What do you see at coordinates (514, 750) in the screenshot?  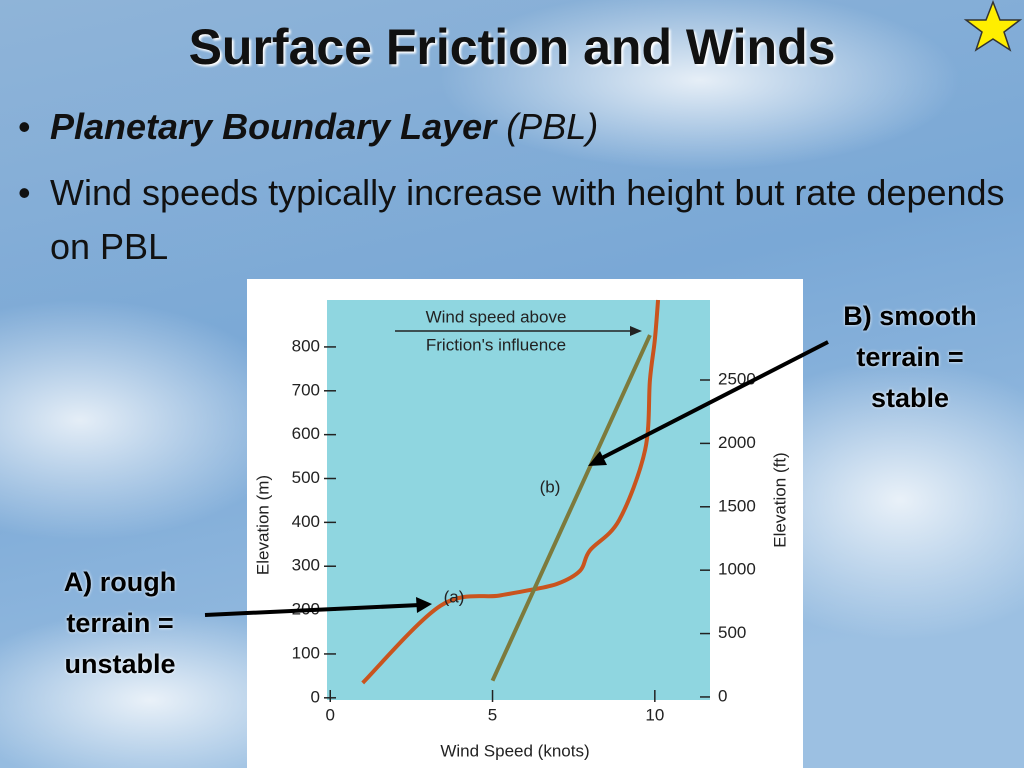 I see `x-axis-label: Wind Speed (knots)` at bounding box center [514, 750].